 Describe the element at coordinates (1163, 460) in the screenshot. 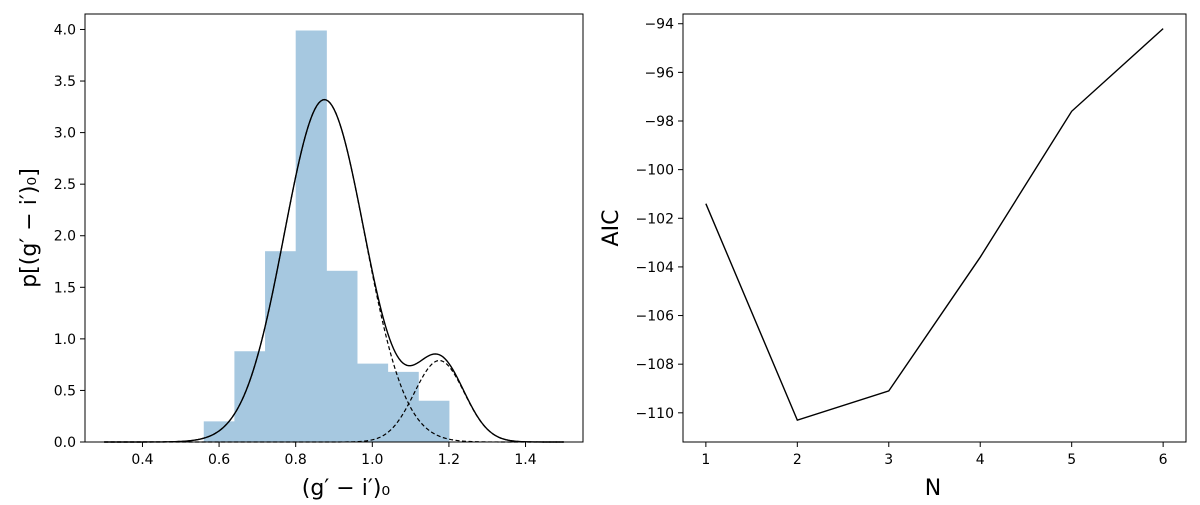

I see `x-tick-label: 6` at that location.